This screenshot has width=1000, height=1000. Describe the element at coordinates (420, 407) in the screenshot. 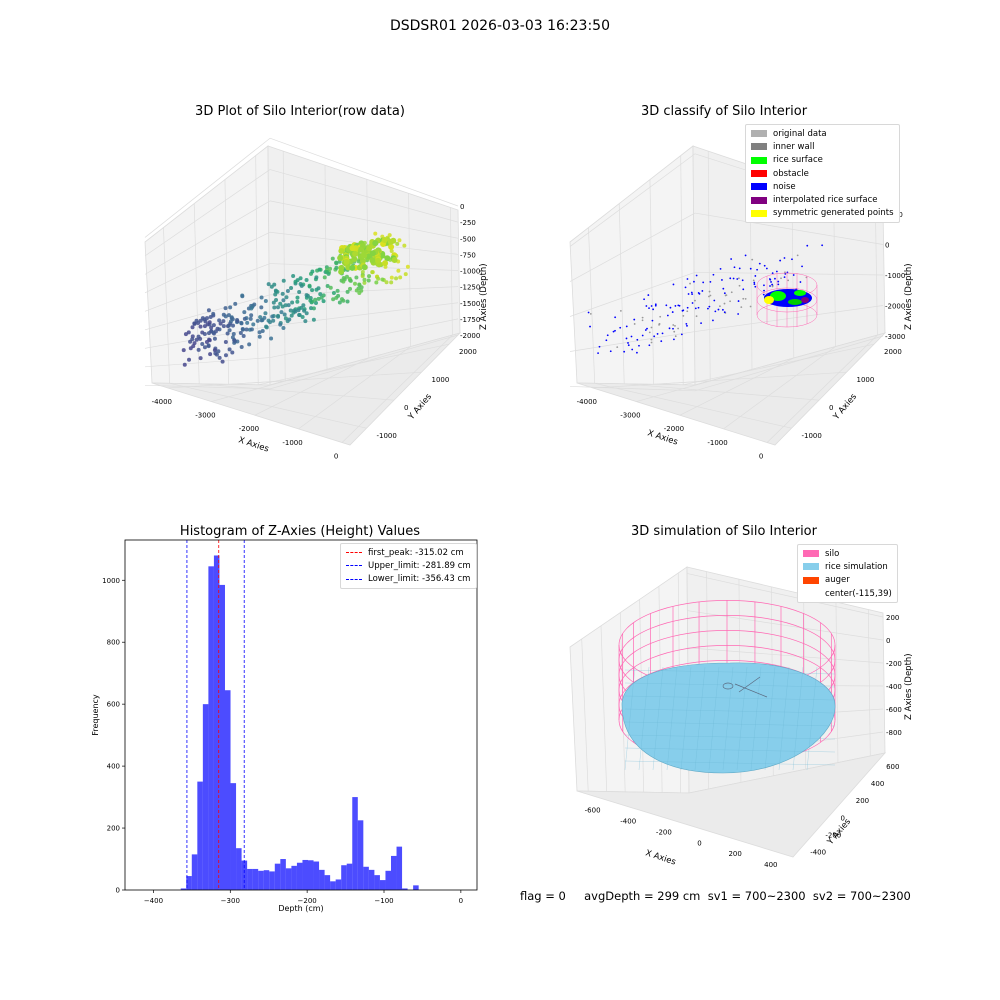

I see `plot1-ylabel: Y Axies` at that location.